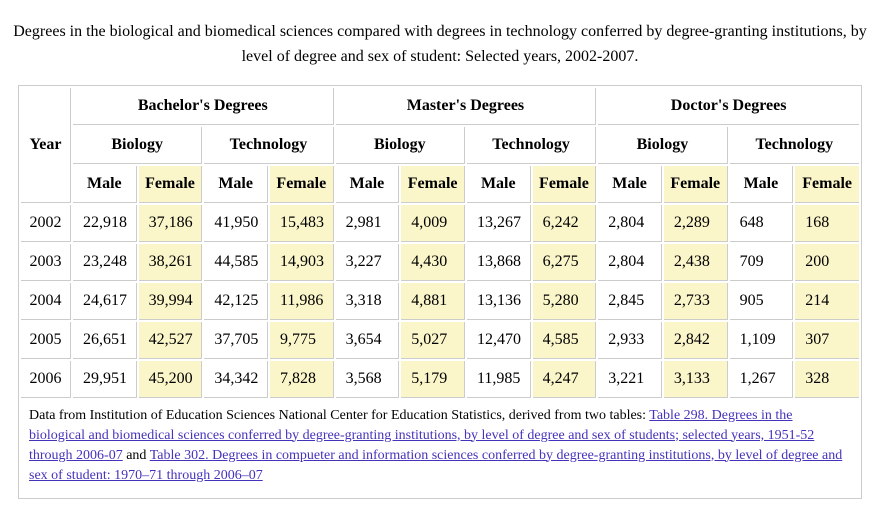 The height and width of the screenshot is (512, 880). What do you see at coordinates (301, 340) in the screenshot?
I see `value-cell: 9,775` at bounding box center [301, 340].